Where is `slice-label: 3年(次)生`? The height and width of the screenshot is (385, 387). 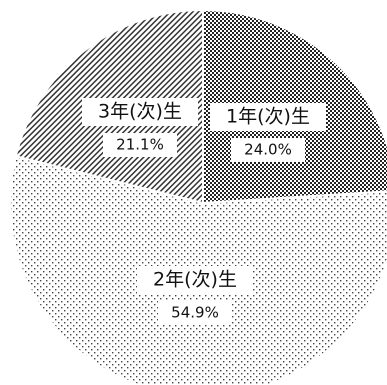
slice-label: 3年(次)生 is located at coordinates (140, 112).